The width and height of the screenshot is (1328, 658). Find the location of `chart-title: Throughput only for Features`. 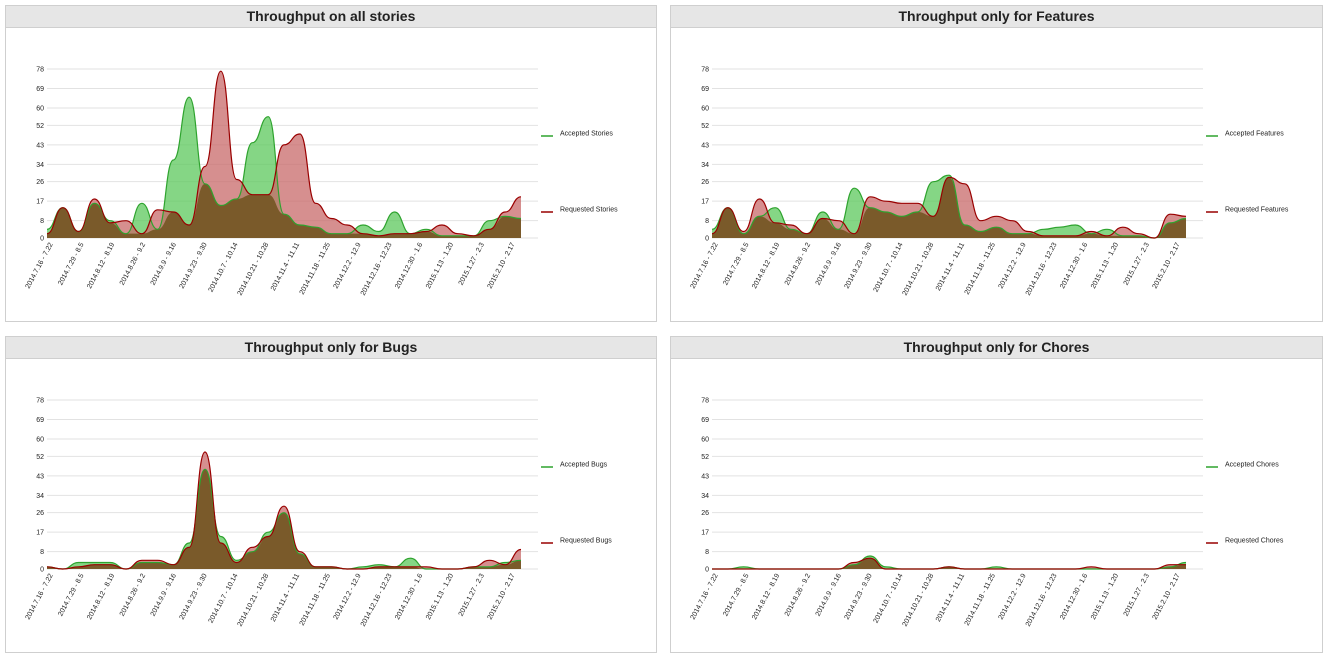

chart-title: Throughput only for Features is located at coordinates (996, 17).